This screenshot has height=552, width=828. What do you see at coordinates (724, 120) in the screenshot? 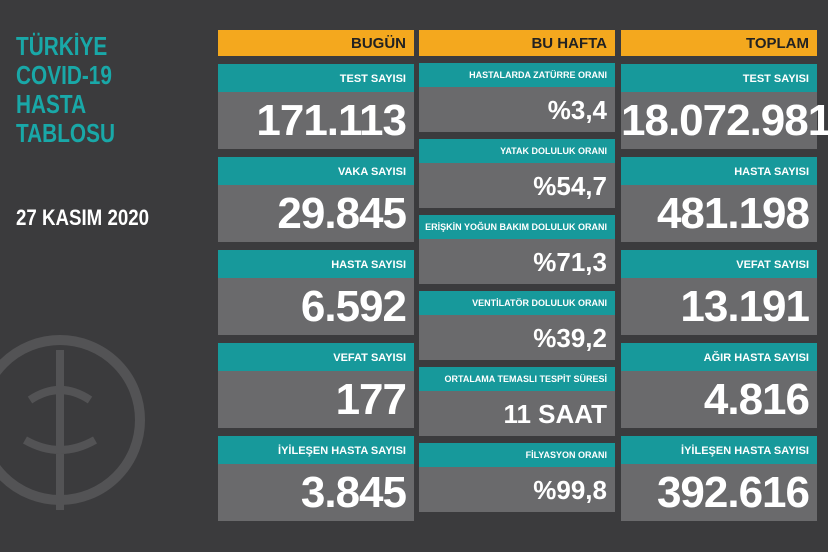
I see `stat-value: 18.072.981` at bounding box center [724, 120].